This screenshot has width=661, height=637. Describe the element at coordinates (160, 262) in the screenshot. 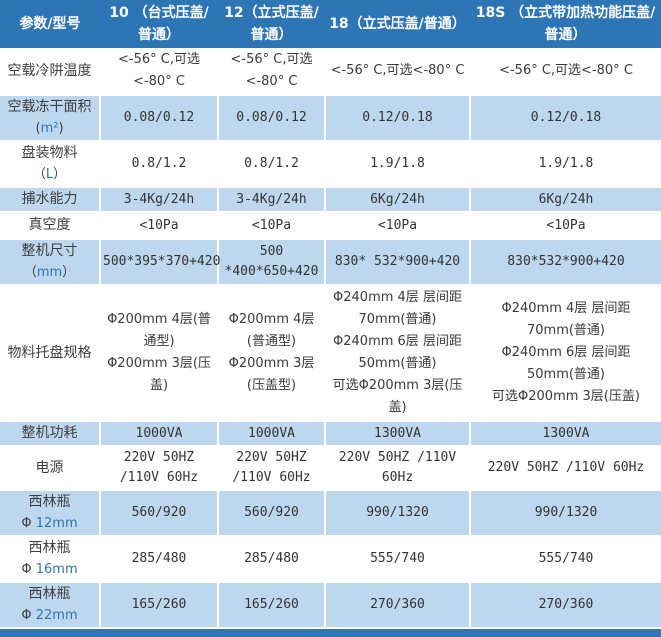

I see `spec-value-cell: 500*395*370+420` at that location.